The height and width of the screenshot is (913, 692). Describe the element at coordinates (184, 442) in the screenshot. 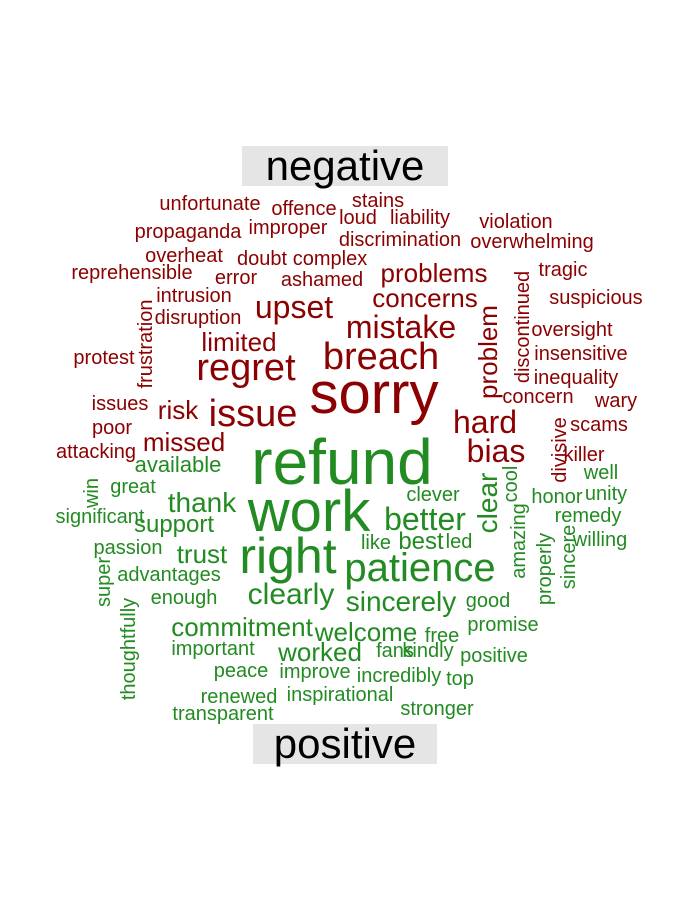

I see `negative-word-missed: missed` at that location.